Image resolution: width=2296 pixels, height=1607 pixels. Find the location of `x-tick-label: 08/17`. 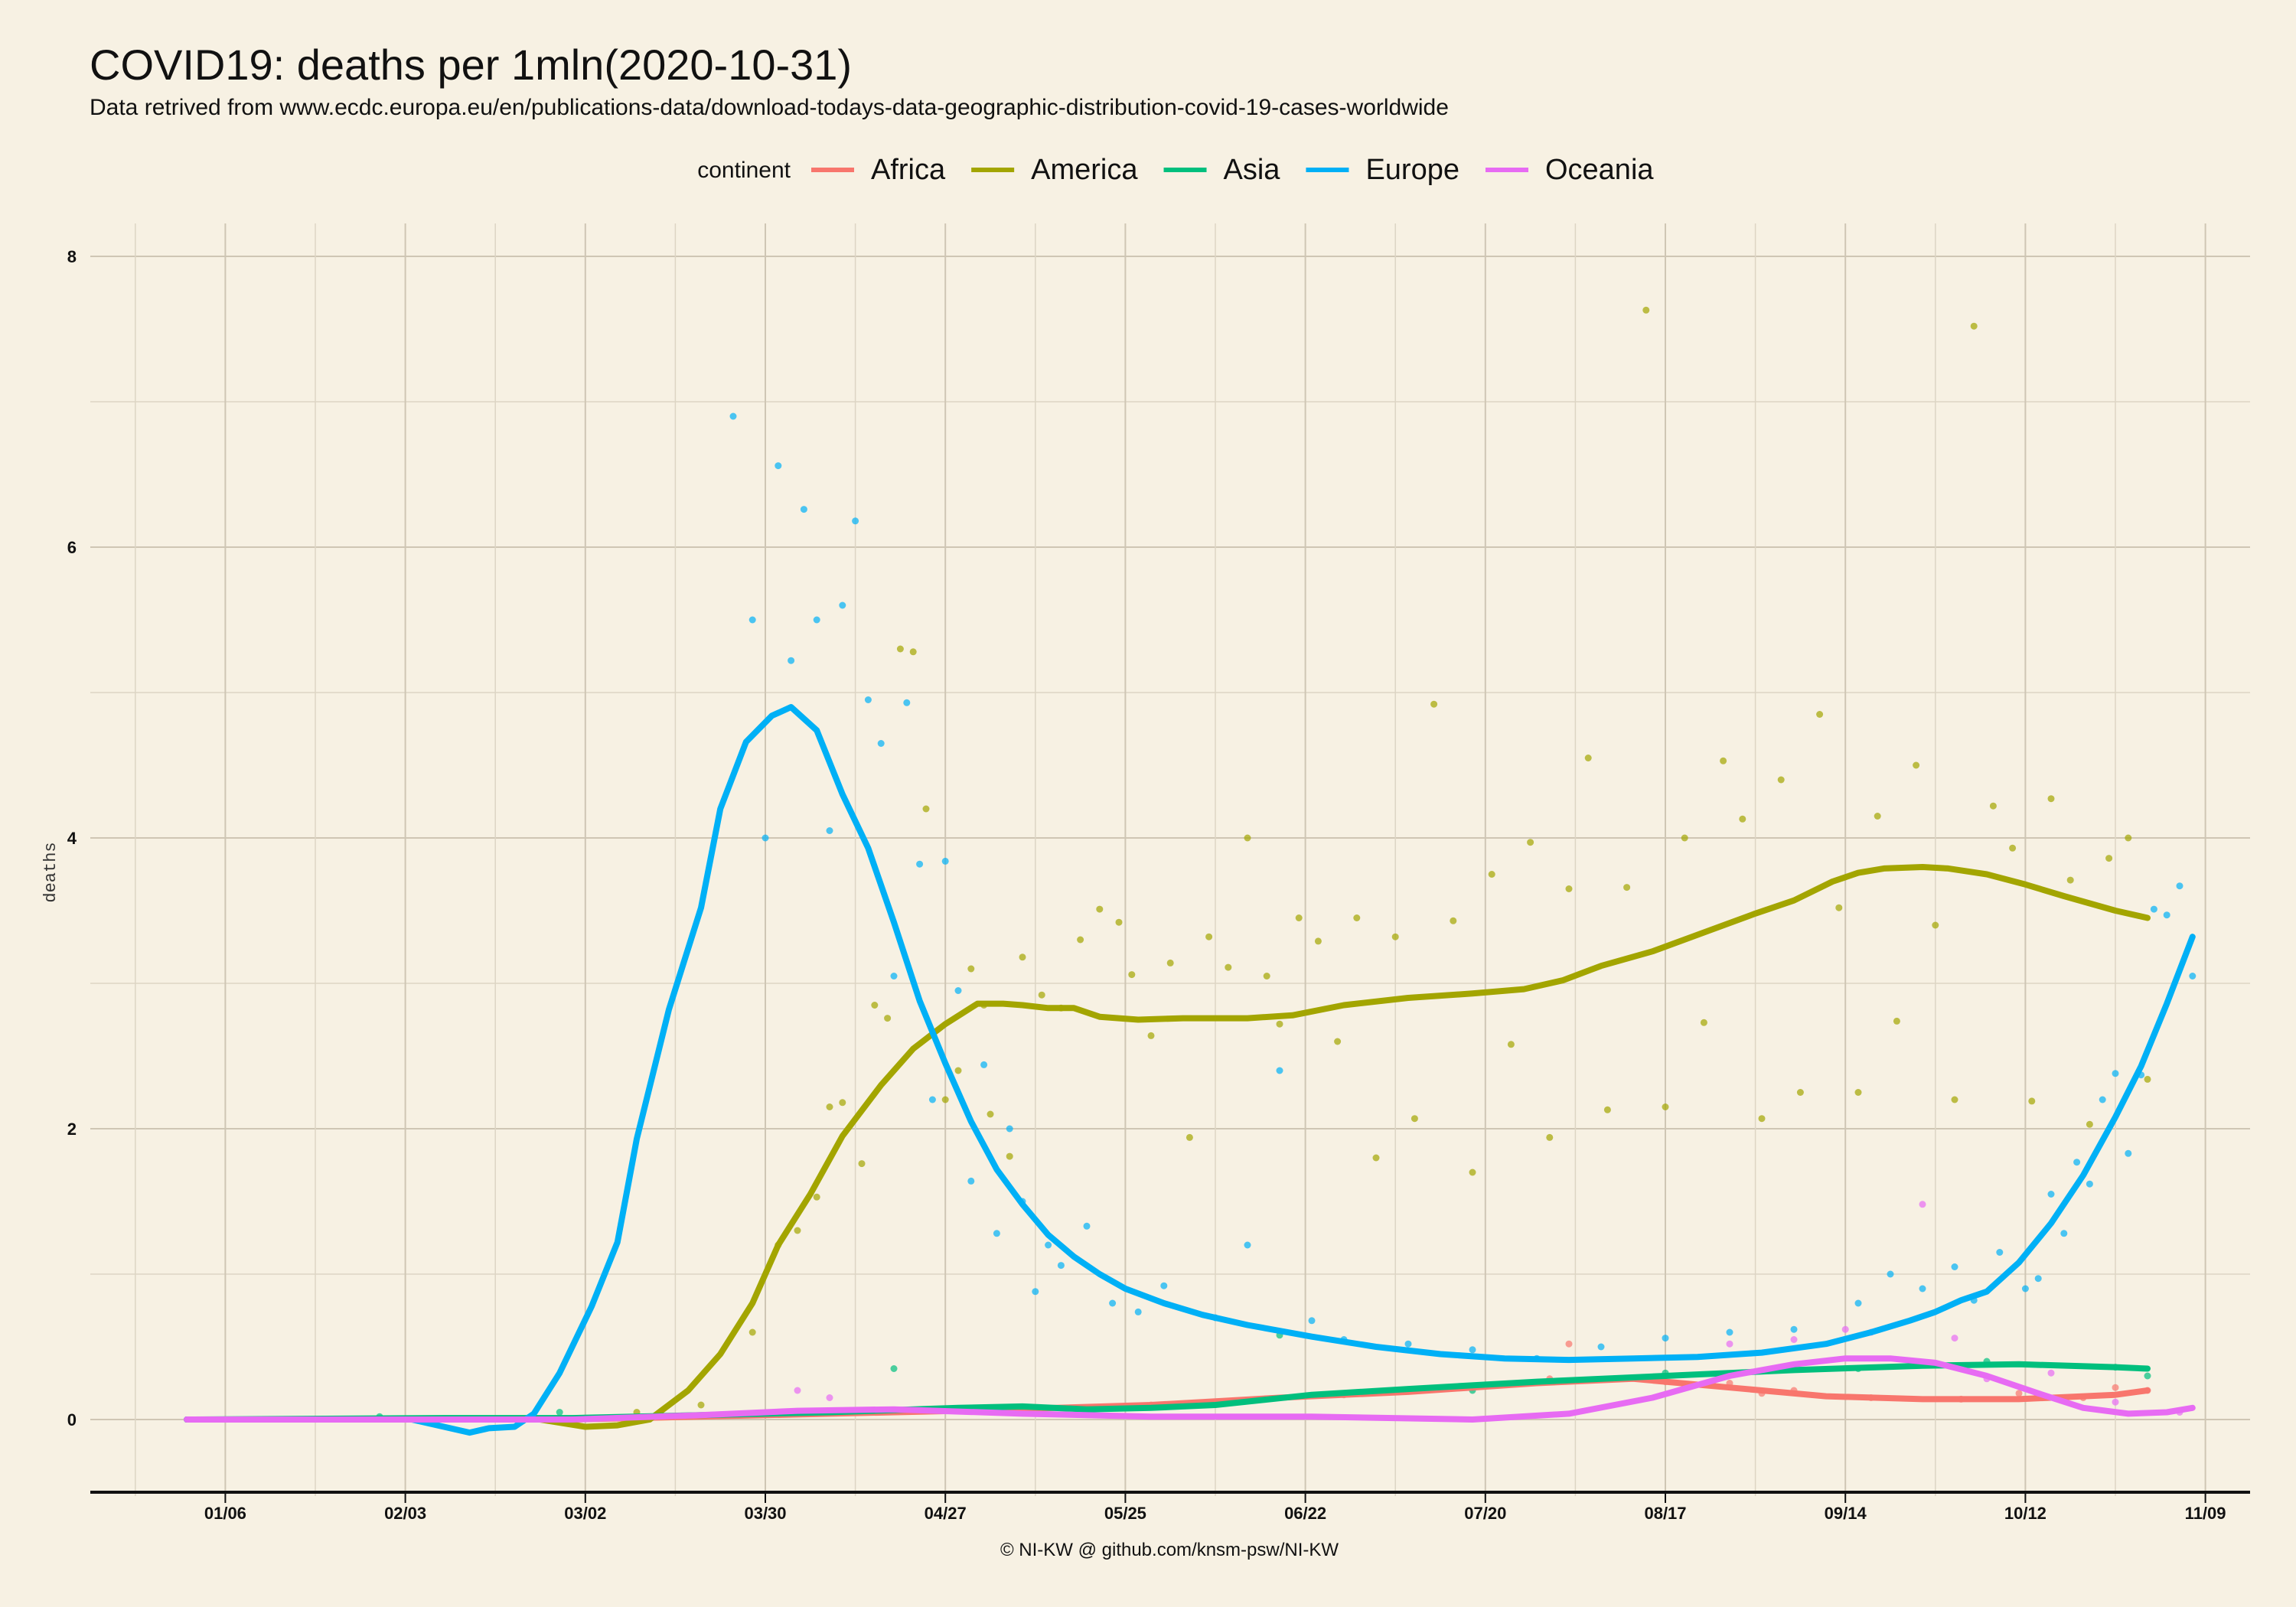

x-tick-label: 08/17 is located at coordinates (1665, 1513).